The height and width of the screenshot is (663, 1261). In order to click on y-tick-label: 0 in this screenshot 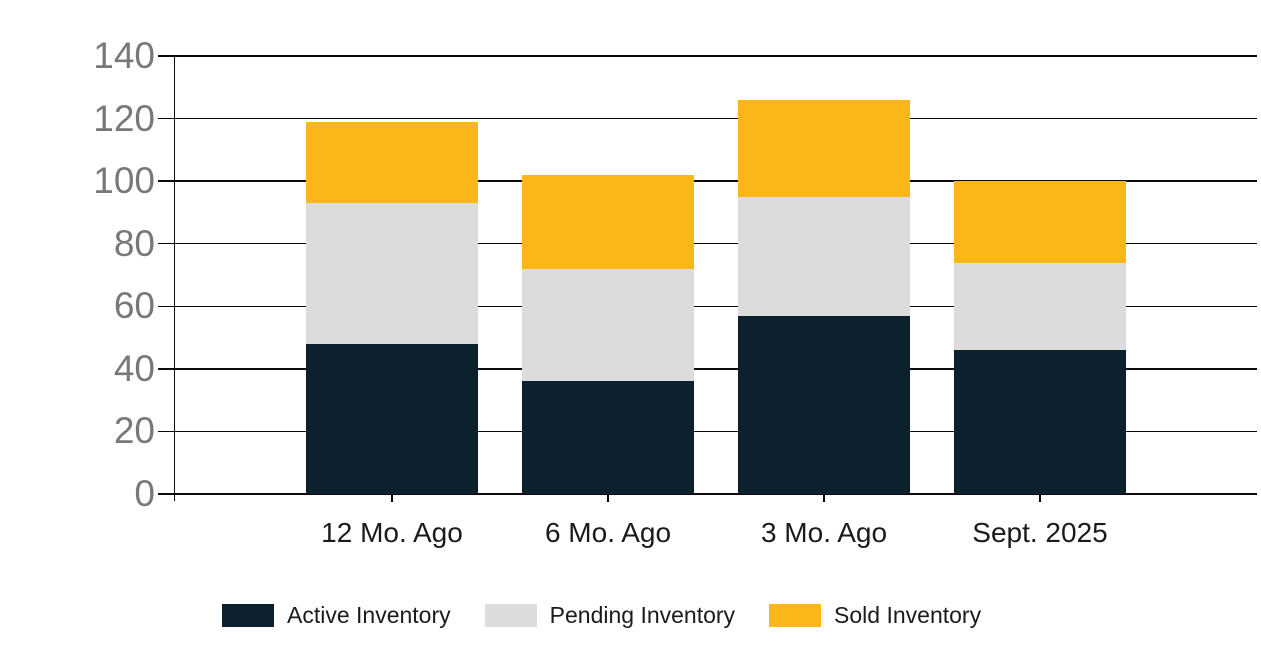, I will do `click(144, 493)`.